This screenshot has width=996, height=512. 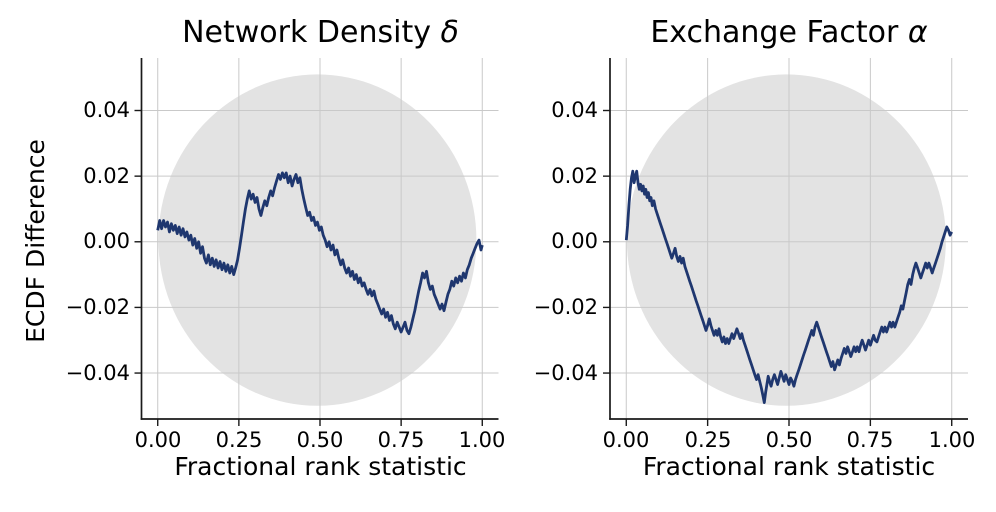 I want to click on panel-title-left-text: Network Density, so click(x=306, y=32).